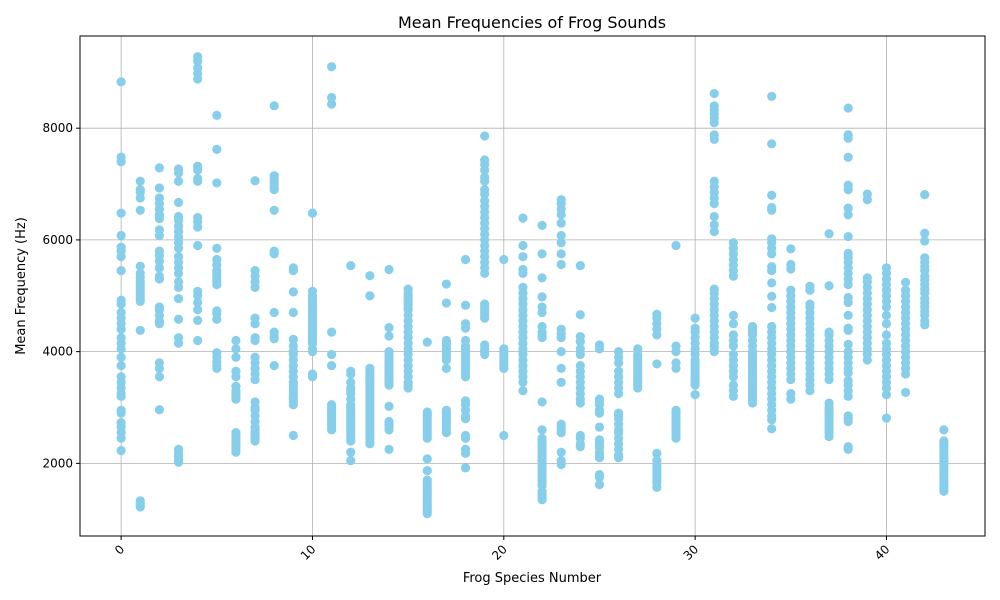 This screenshot has width=1000, height=600. What do you see at coordinates (308, 552) in the screenshot?
I see `x-tick-label: 10` at bounding box center [308, 552].